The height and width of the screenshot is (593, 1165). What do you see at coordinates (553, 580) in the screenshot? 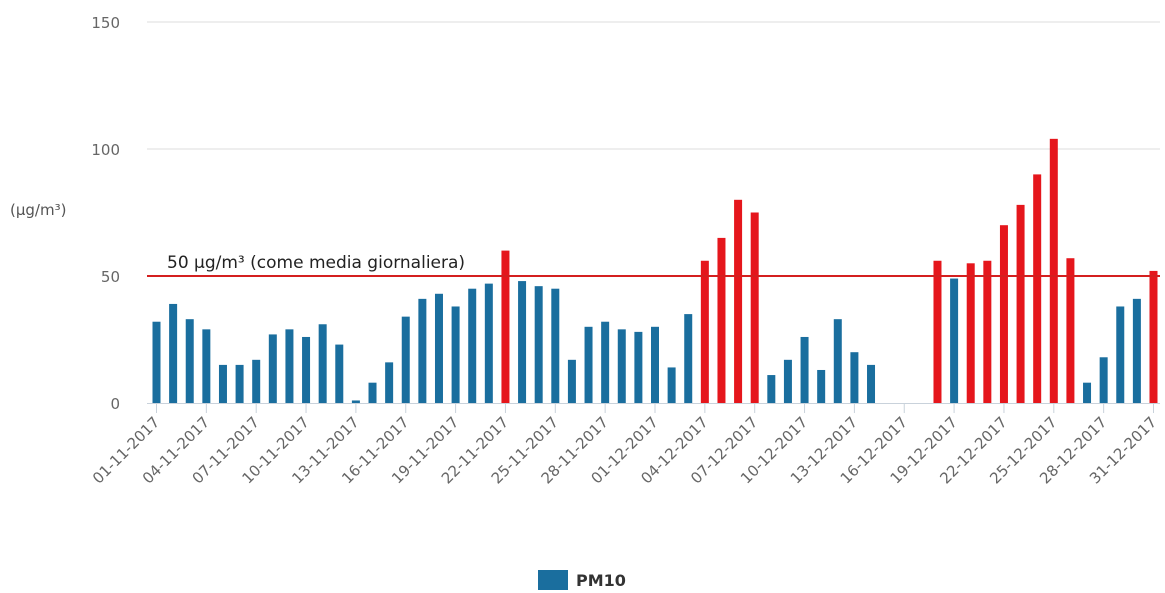
I see `legend-swatch-pm10` at bounding box center [553, 580].